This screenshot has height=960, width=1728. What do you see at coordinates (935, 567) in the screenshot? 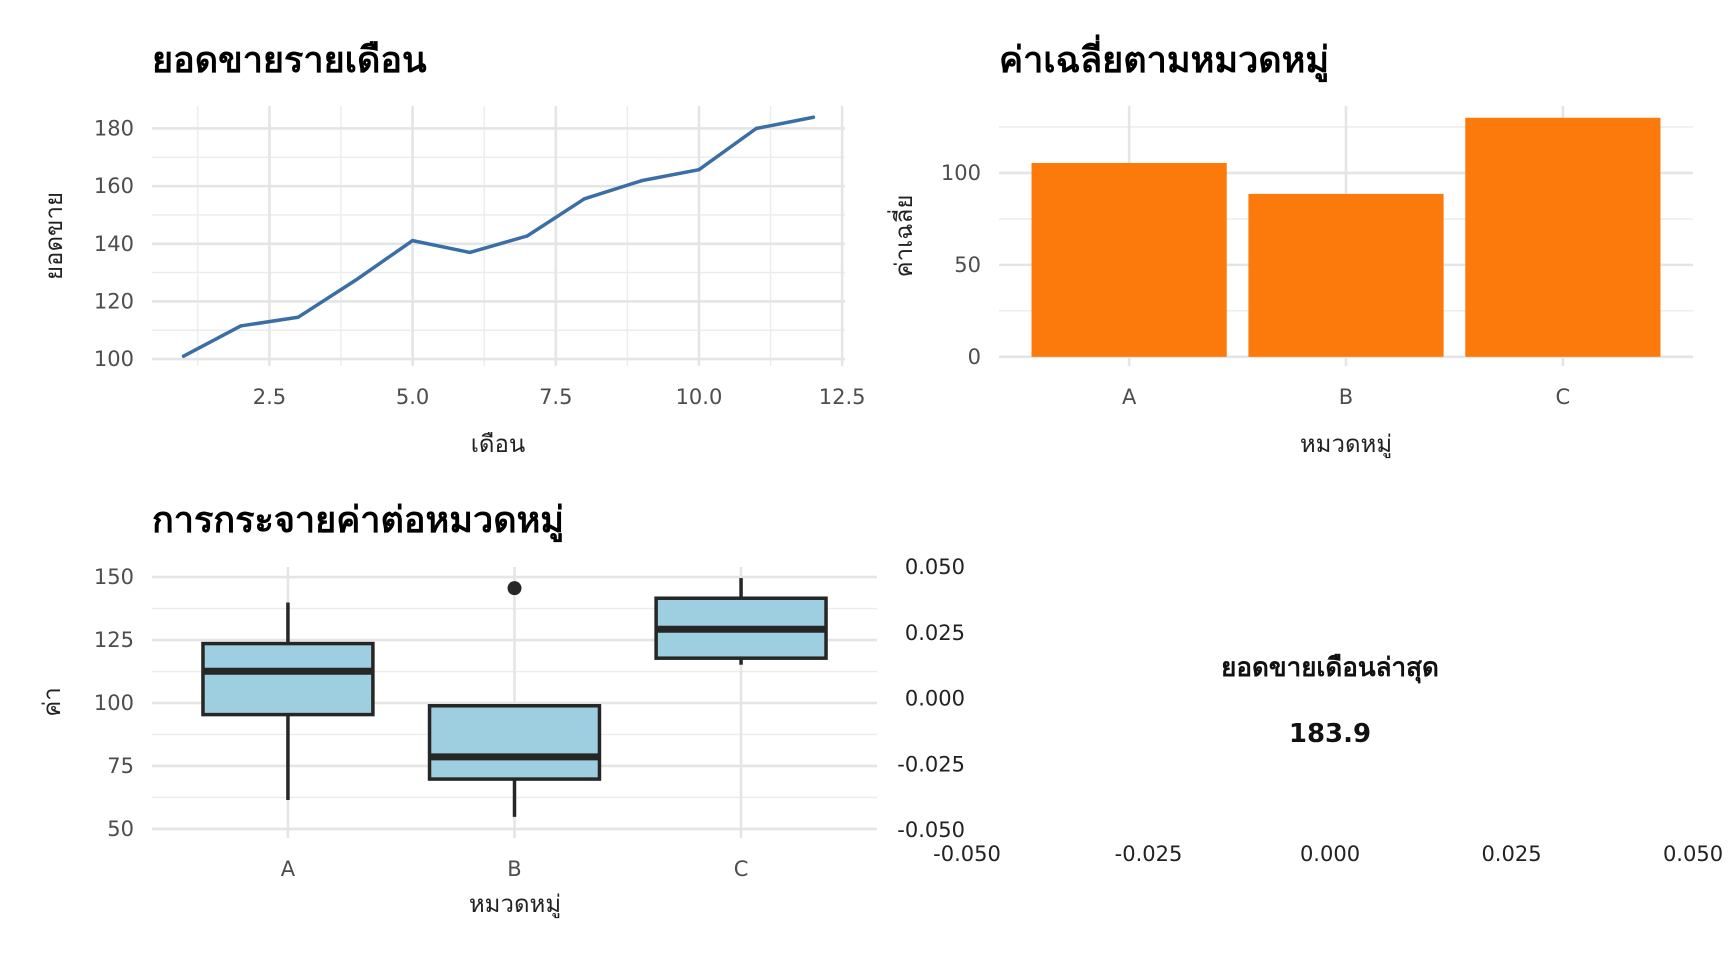
I see `y-tick-label: 0.050` at bounding box center [935, 567].